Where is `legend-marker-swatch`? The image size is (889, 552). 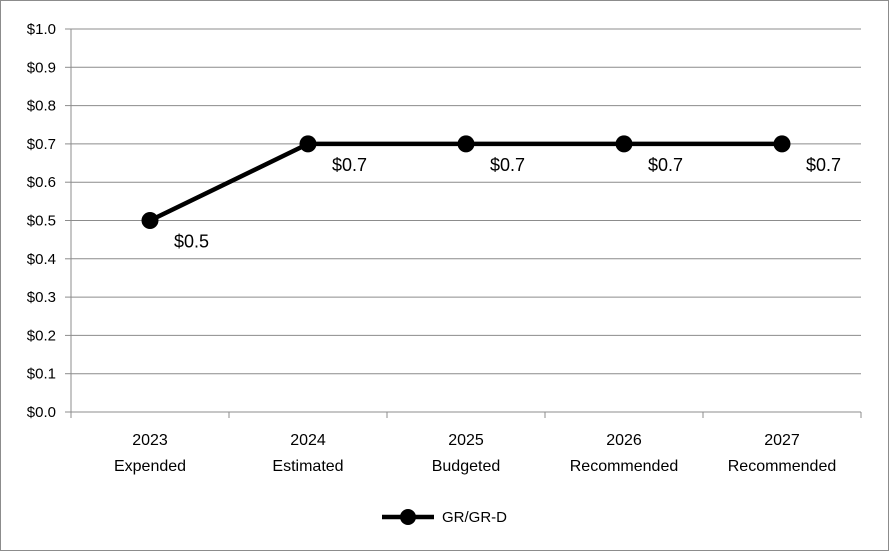
legend-marker-swatch is located at coordinates (408, 517).